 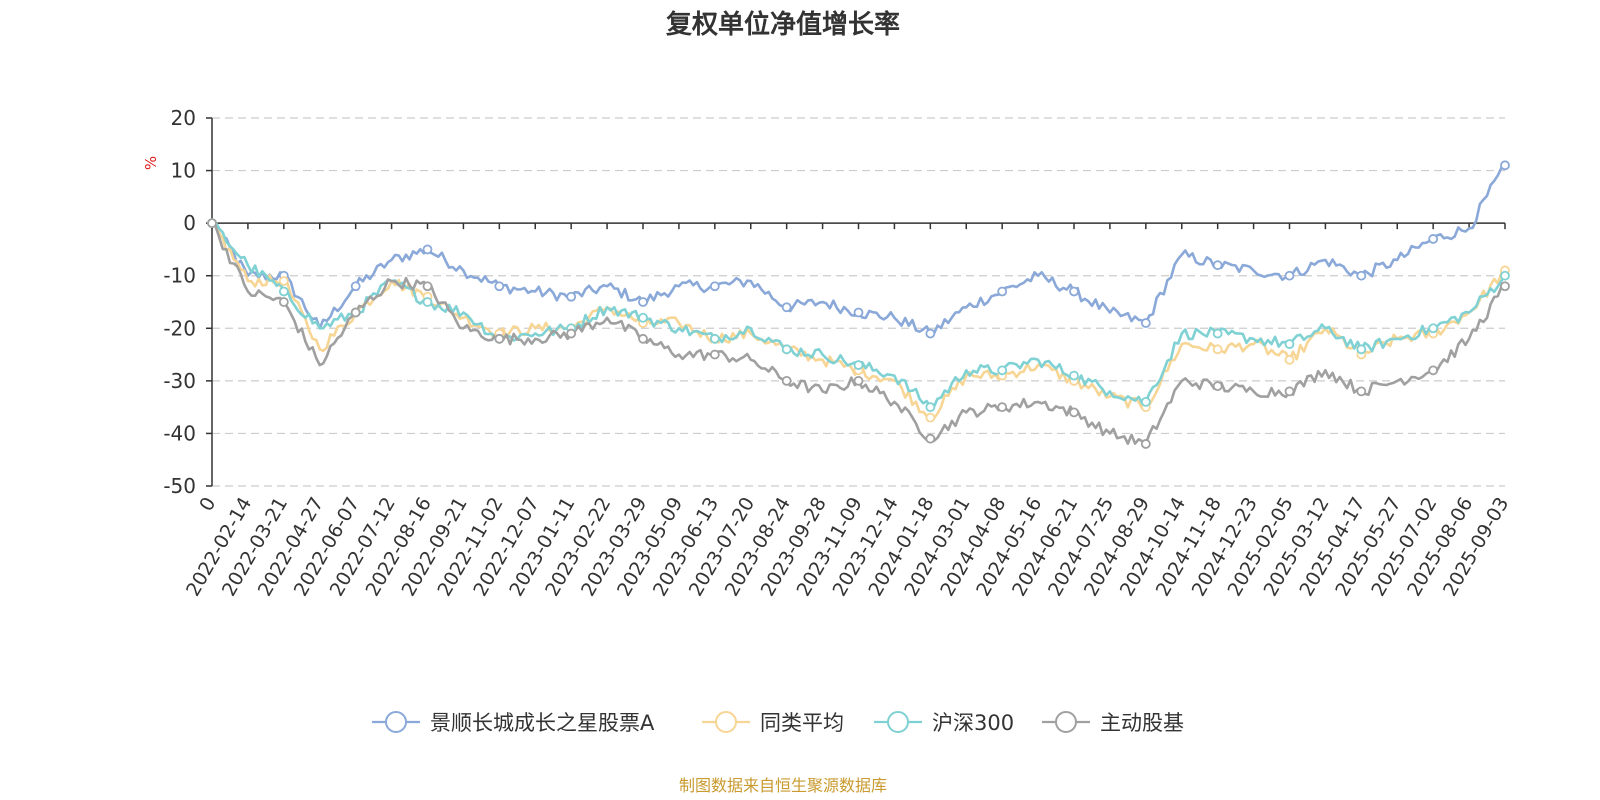 What do you see at coordinates (151, 163) in the screenshot?
I see `y-axis-label: %` at bounding box center [151, 163].